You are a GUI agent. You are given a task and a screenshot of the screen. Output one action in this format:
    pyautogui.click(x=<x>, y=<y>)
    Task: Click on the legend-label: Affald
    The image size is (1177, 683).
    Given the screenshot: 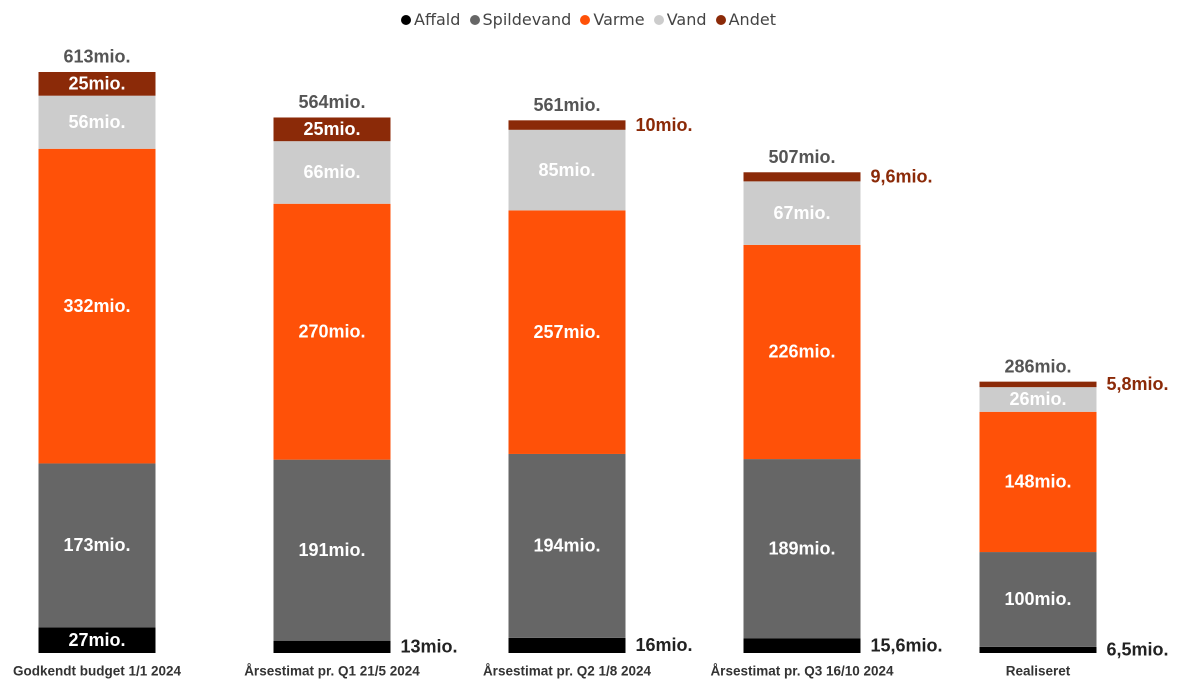 What is the action you would take?
    pyautogui.click(x=437, y=19)
    